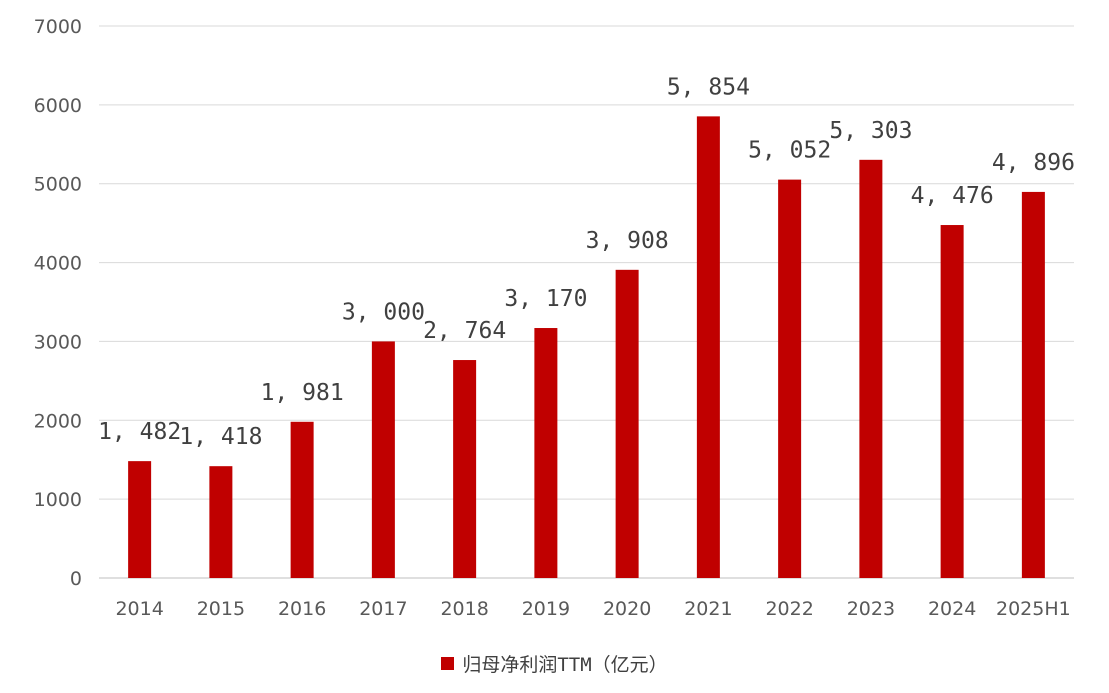 This screenshot has width=1109, height=693. Describe the element at coordinates (220, 437) in the screenshot. I see `data-label: 1, 418` at that location.